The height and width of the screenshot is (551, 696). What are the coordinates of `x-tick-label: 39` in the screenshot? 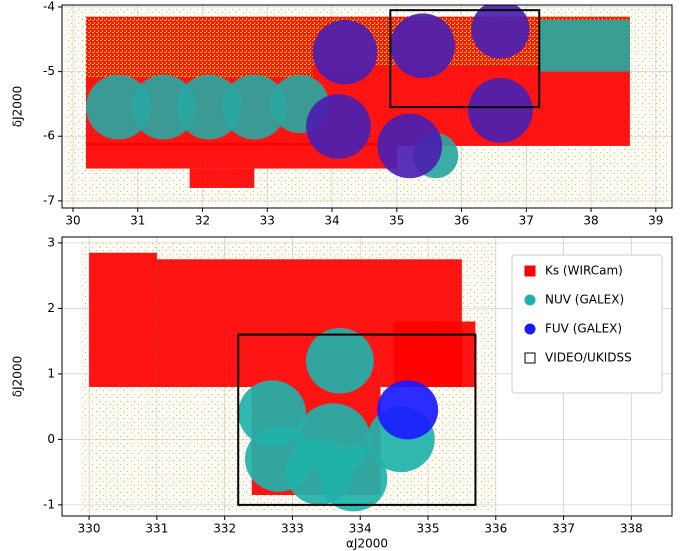 It's located at (655, 221).